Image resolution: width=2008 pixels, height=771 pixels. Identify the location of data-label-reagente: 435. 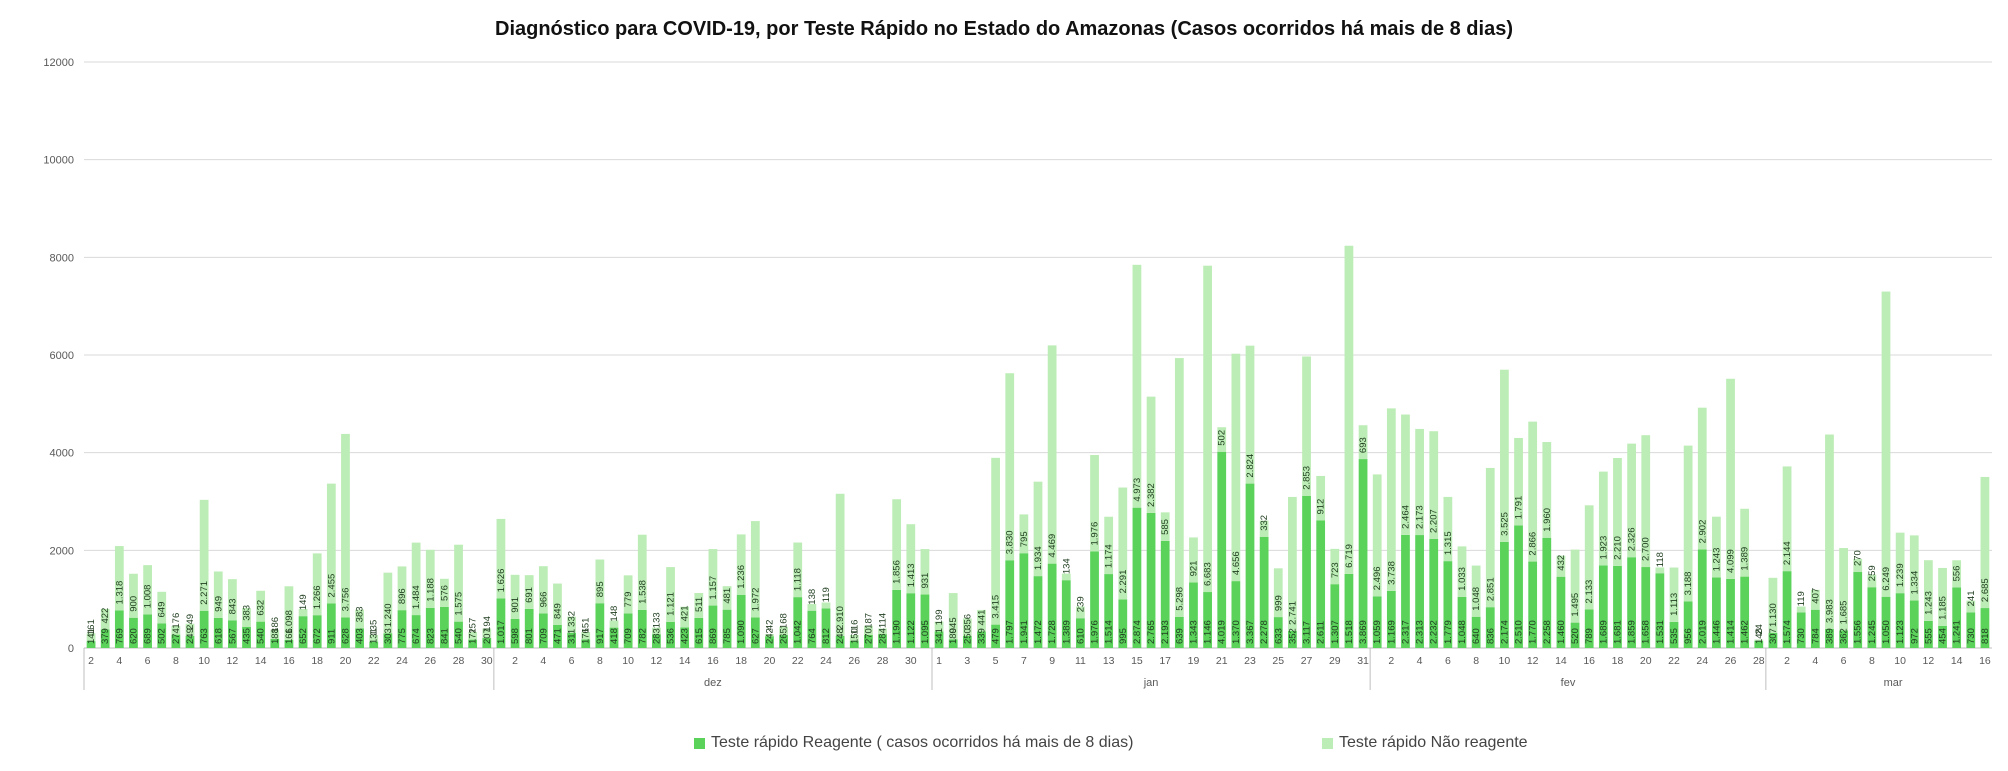
(247, 636).